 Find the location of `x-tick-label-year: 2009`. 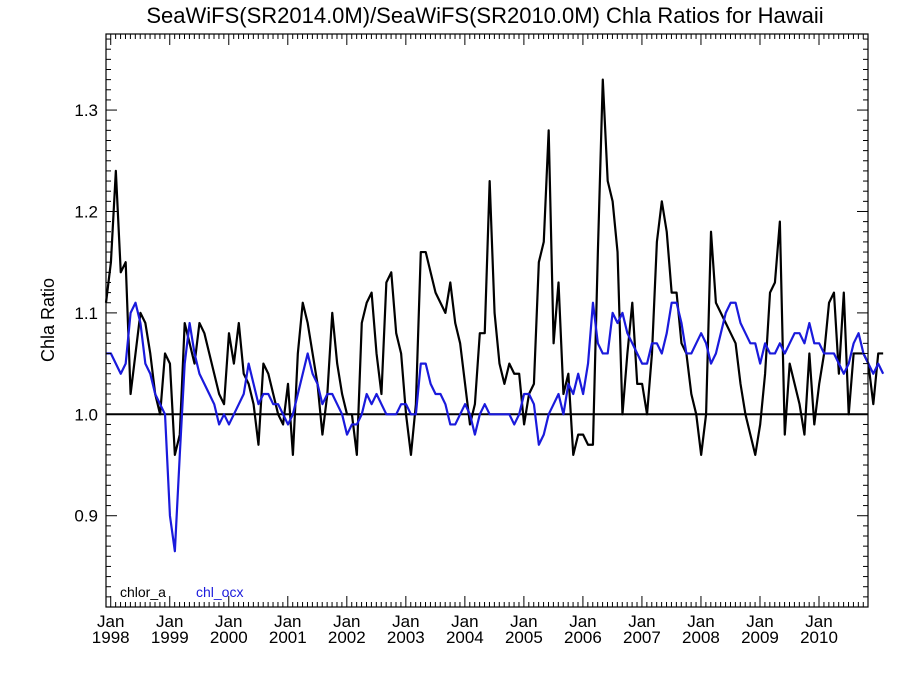

x-tick-label-year: 2009 is located at coordinates (760, 637).